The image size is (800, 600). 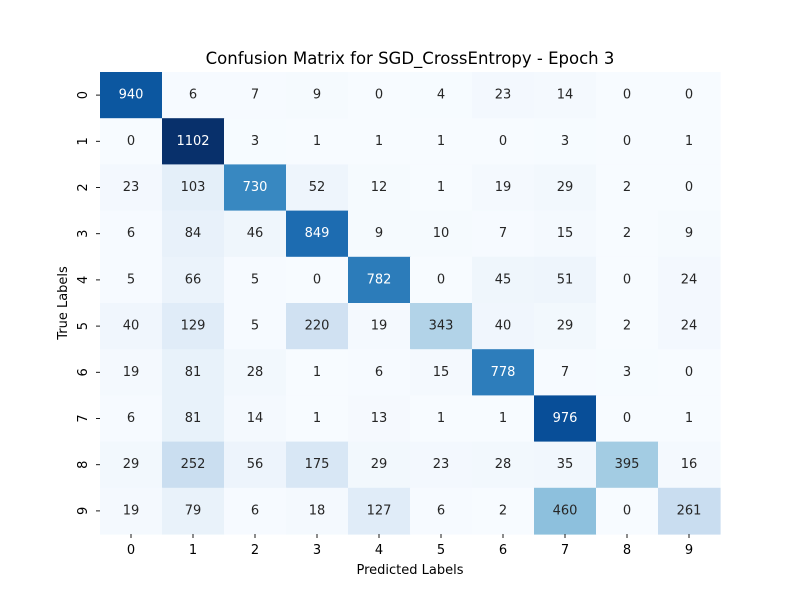 What do you see at coordinates (88, 303) in the screenshot?
I see `y-axis-ticks: 0 1 2 3 4 5 6 7 8 9` at bounding box center [88, 303].